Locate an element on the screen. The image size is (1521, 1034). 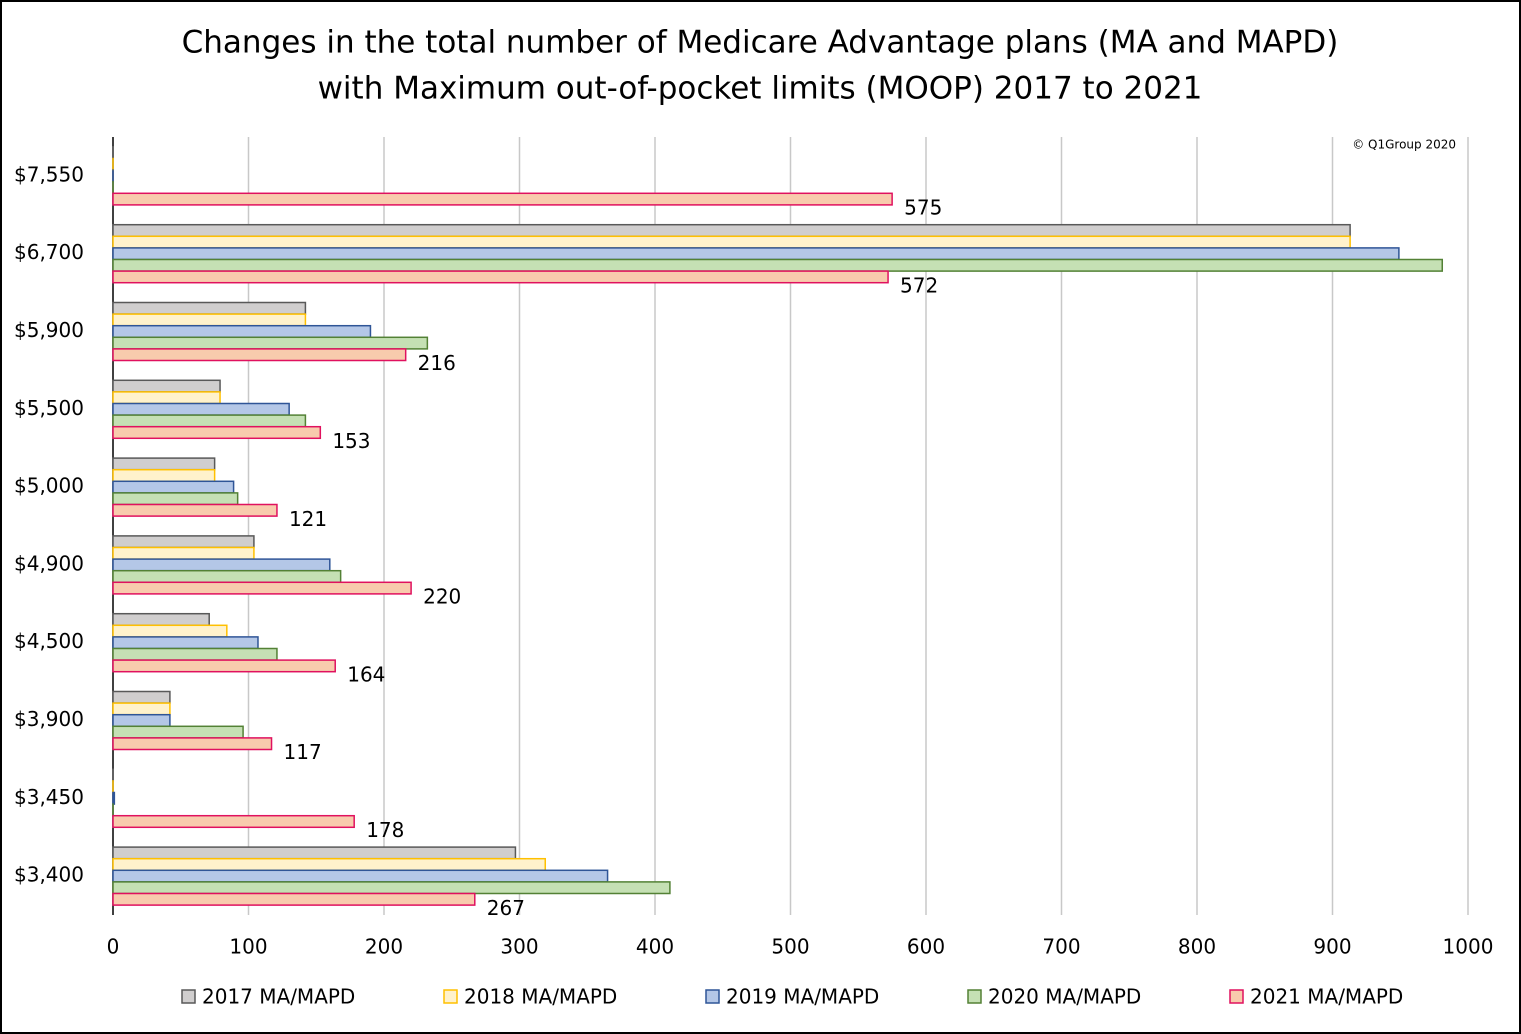
x-tick-label: 700 is located at coordinates (1061, 947).